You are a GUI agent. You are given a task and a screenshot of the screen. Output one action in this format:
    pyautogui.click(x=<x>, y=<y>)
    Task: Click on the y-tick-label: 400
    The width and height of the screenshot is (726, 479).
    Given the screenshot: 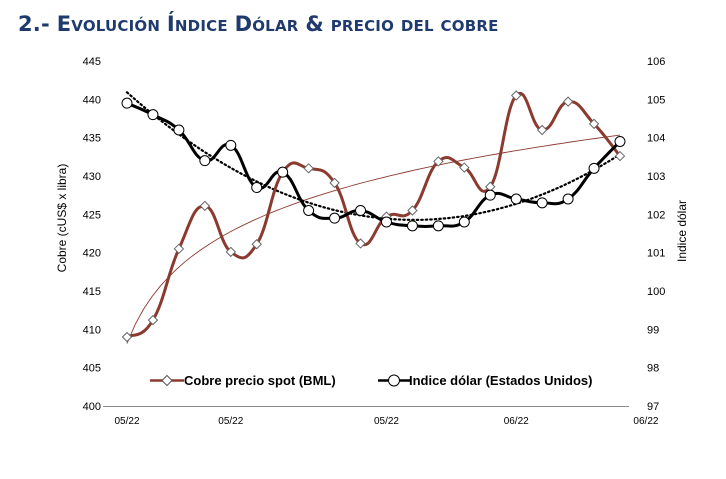 What is the action you would take?
    pyautogui.click(x=92, y=407)
    